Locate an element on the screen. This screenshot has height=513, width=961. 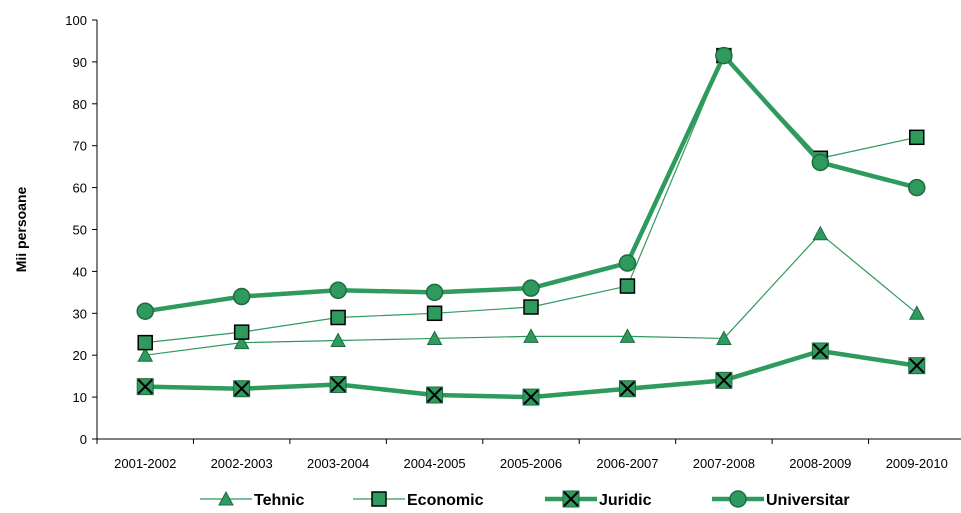
legend-item-juridic: Juridic is located at coordinates (598, 499).